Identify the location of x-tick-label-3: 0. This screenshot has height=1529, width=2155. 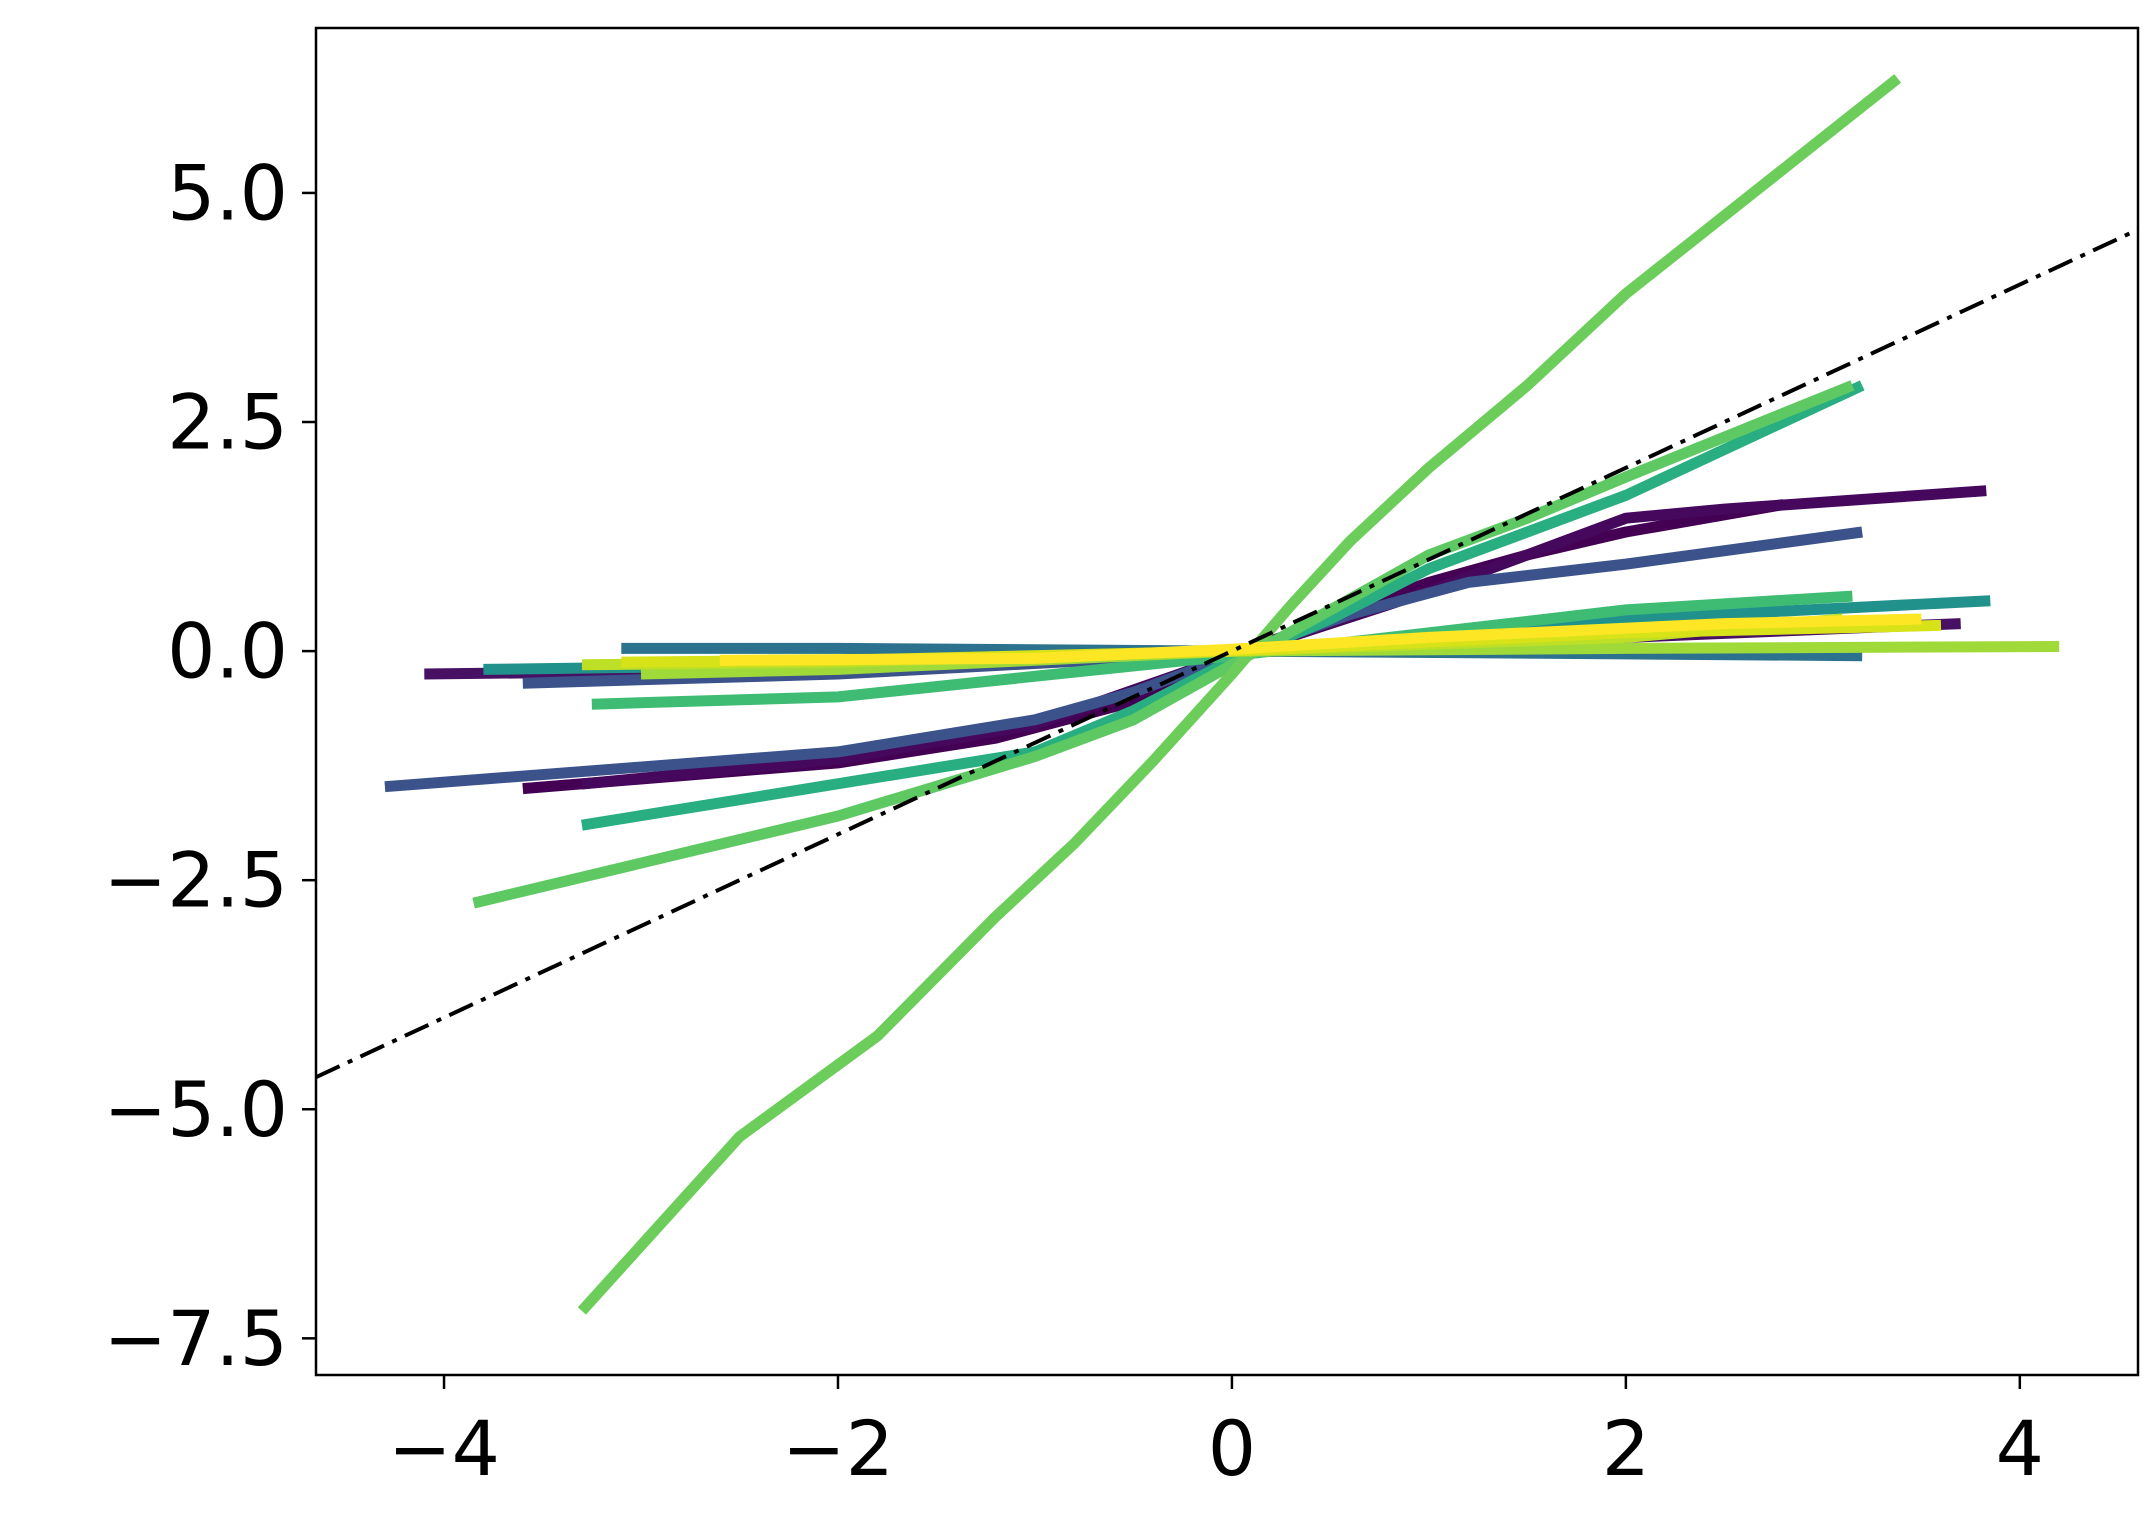
(1232, 1448).